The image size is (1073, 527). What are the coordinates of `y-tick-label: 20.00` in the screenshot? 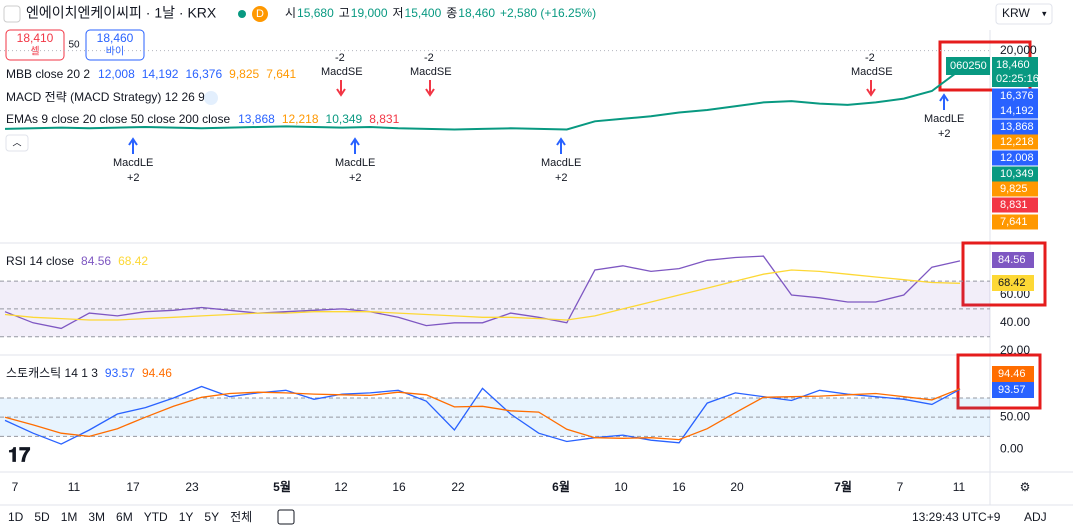 It's located at (1015, 350).